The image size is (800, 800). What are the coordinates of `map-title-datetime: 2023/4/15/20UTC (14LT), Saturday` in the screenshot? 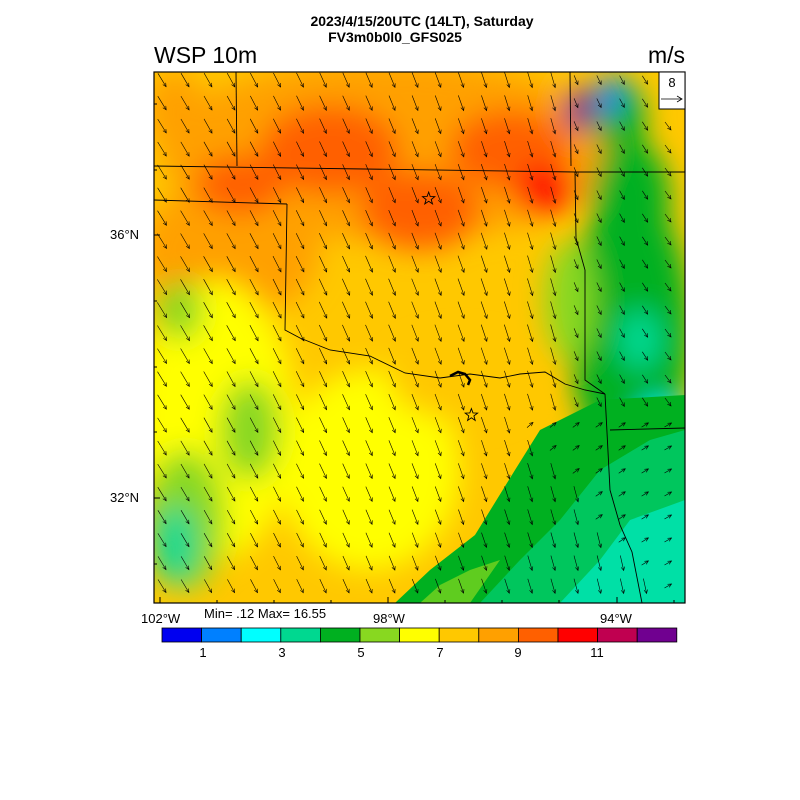 It's located at (422, 21).